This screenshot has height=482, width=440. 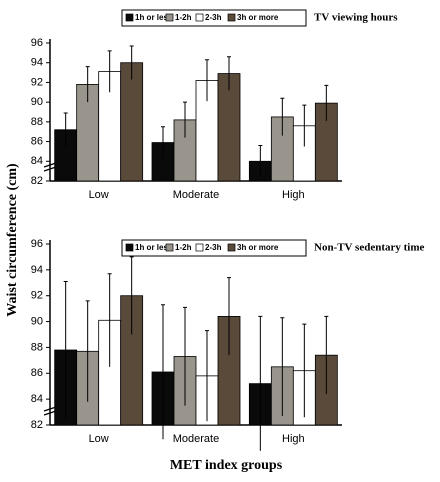 I want to click on y-axis-title: Waist circumference (cm), so click(x=12, y=240).